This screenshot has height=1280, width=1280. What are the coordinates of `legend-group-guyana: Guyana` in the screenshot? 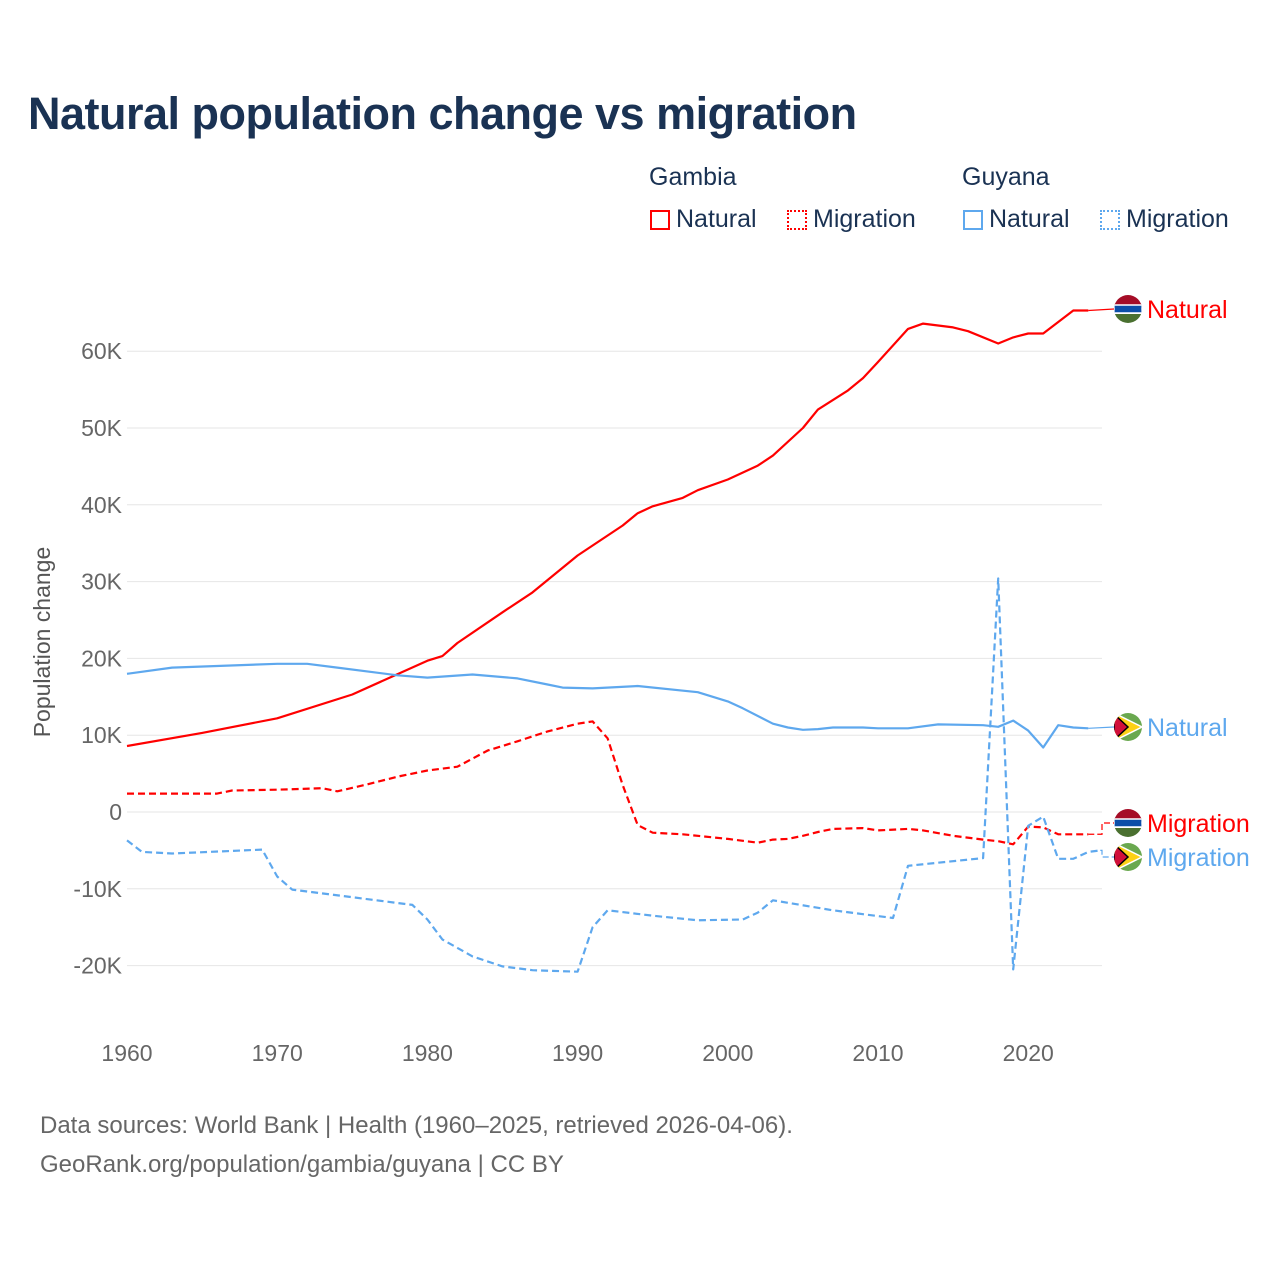 It's located at (1006, 177).